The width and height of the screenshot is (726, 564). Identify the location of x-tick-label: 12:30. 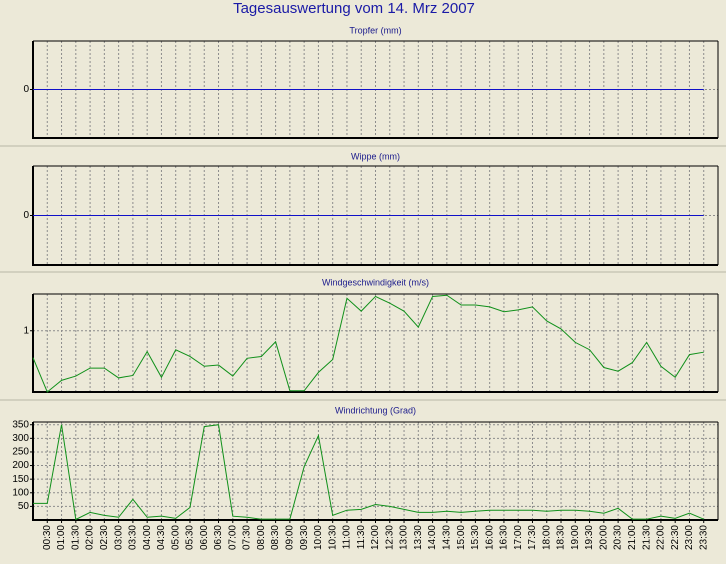
(389, 537).